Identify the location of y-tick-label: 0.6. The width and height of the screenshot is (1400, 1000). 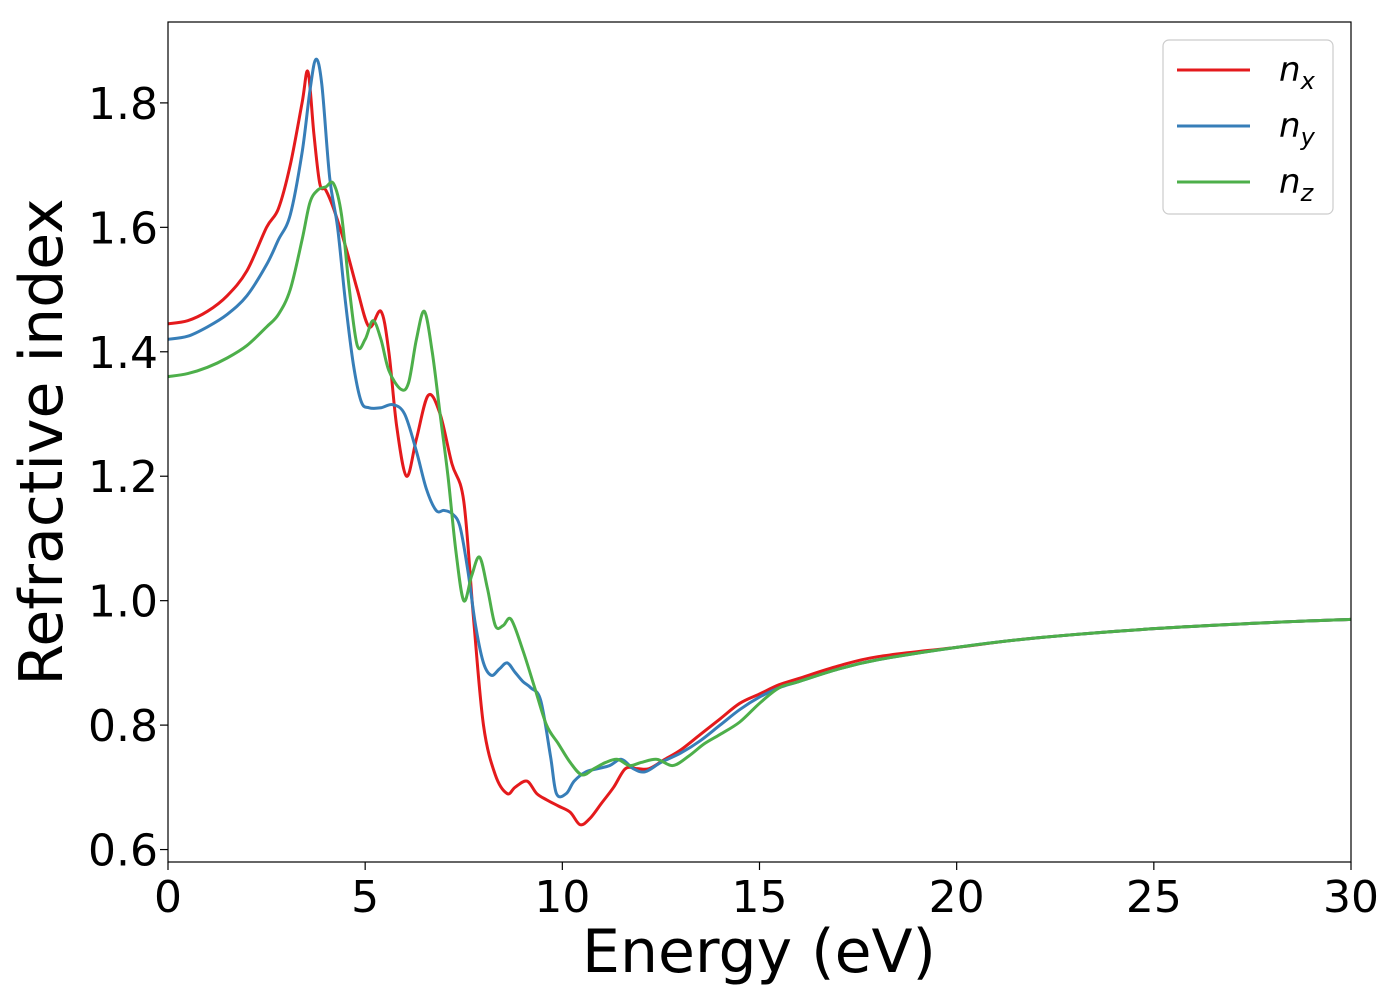
(123, 851).